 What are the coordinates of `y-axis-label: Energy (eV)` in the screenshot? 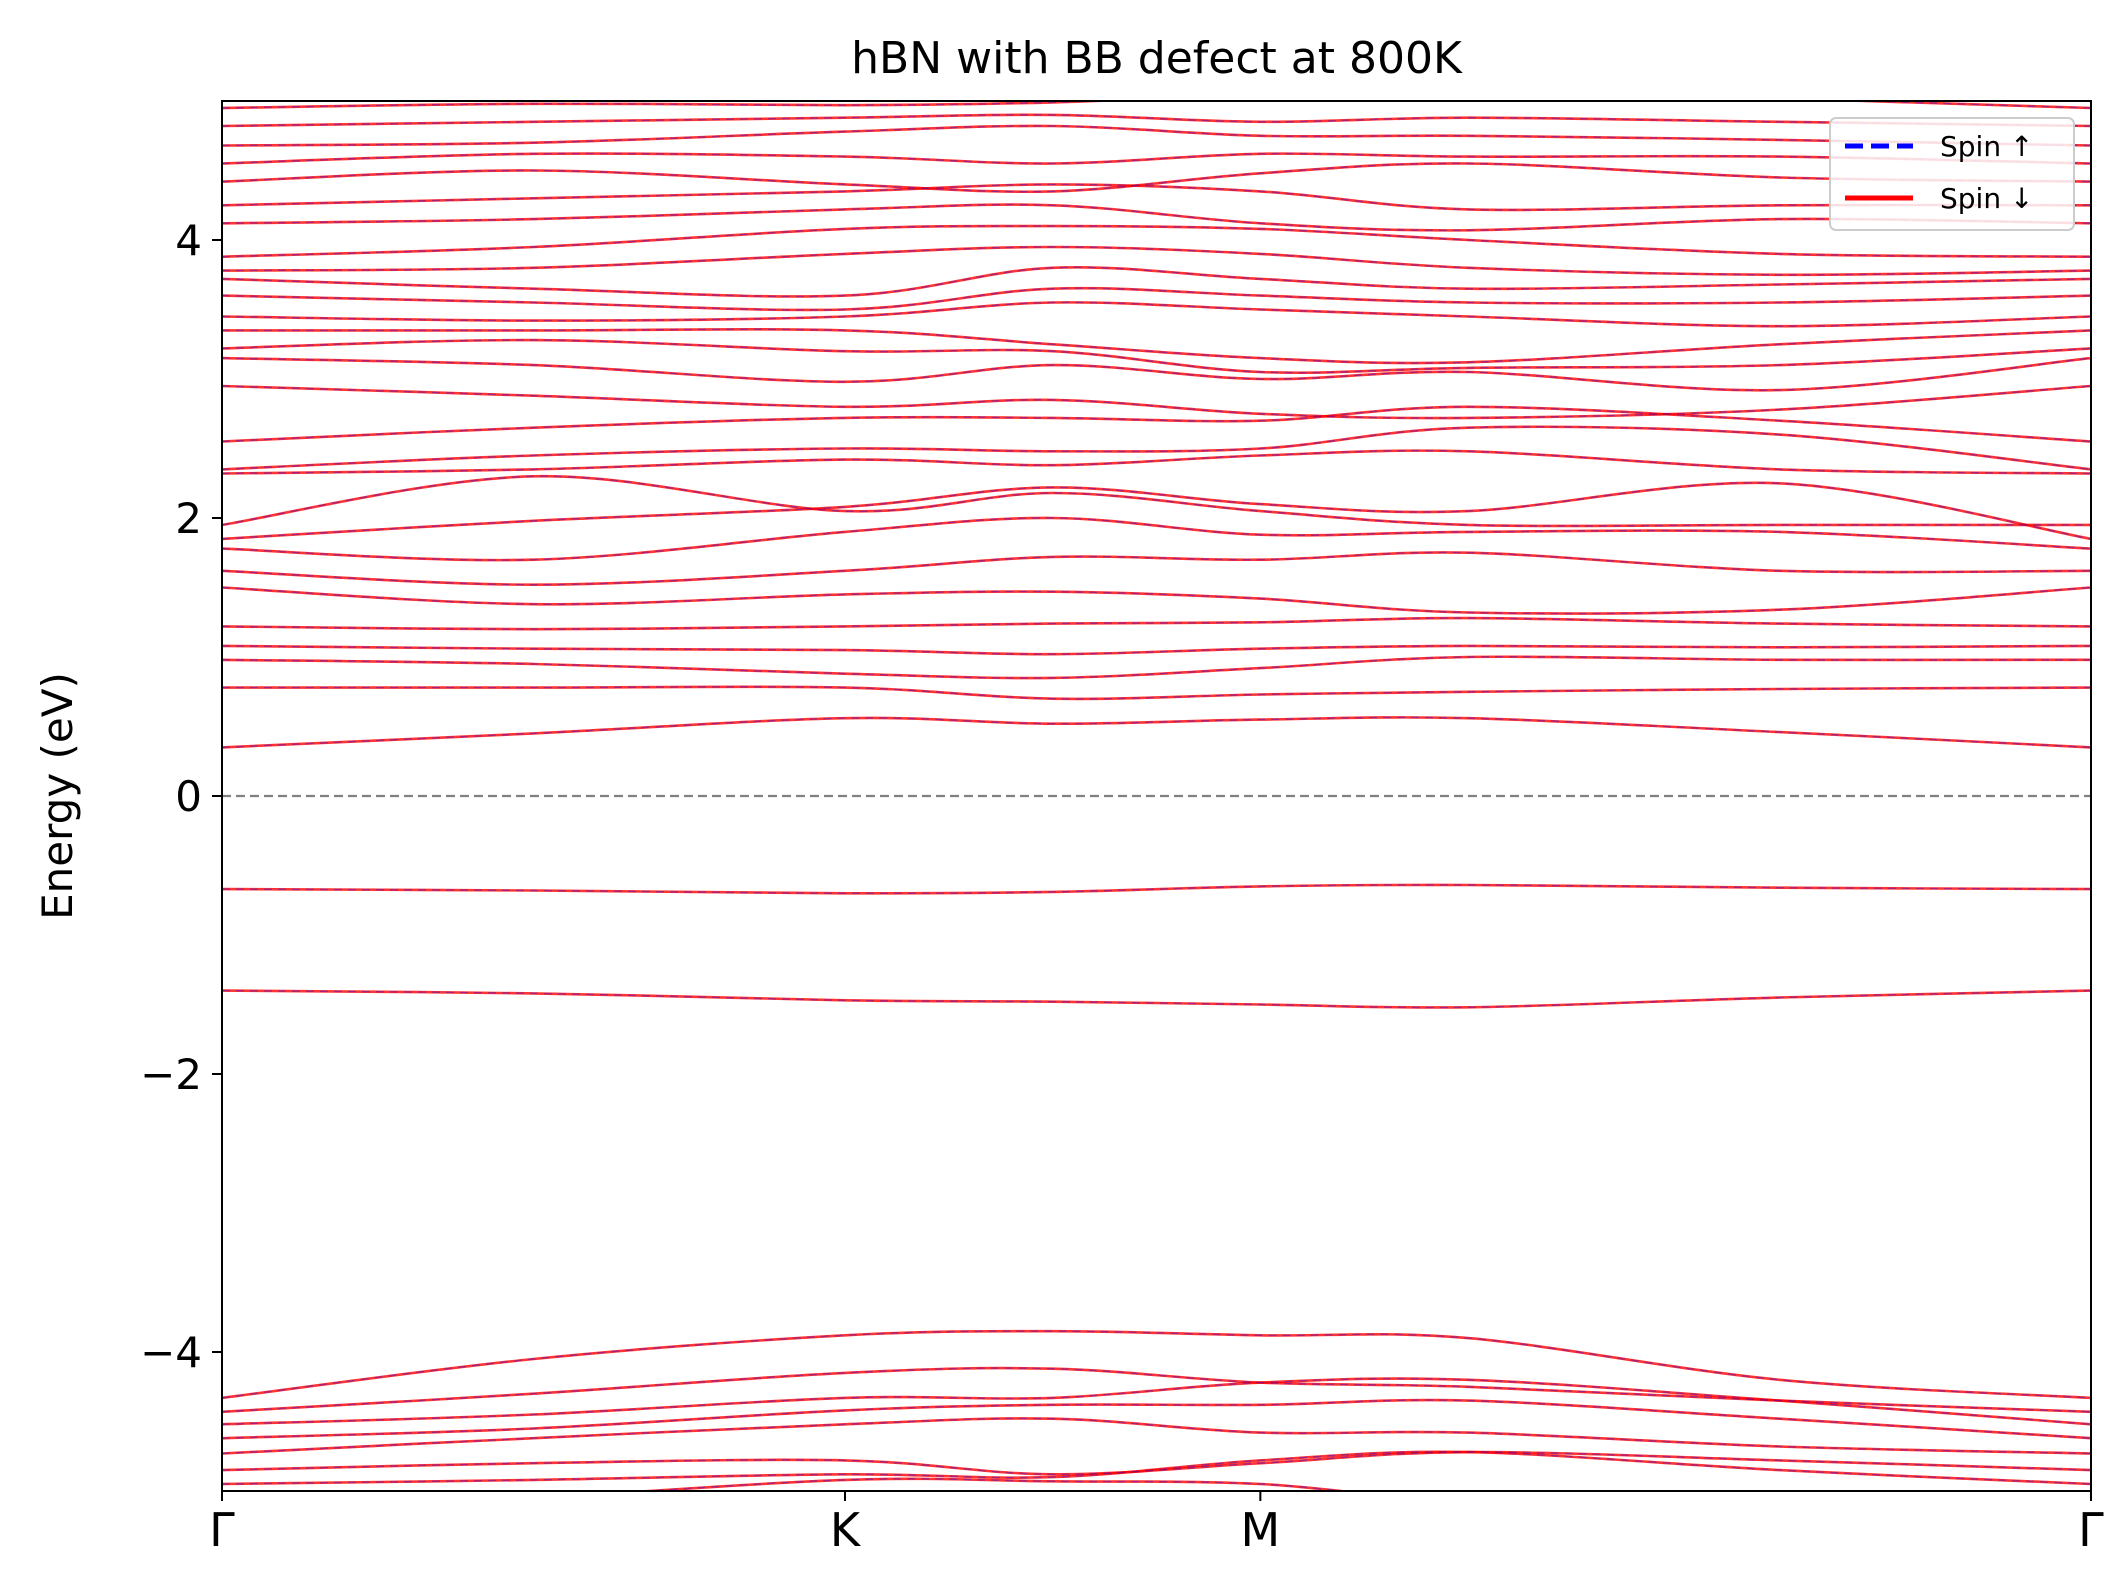 It's located at (57, 796).